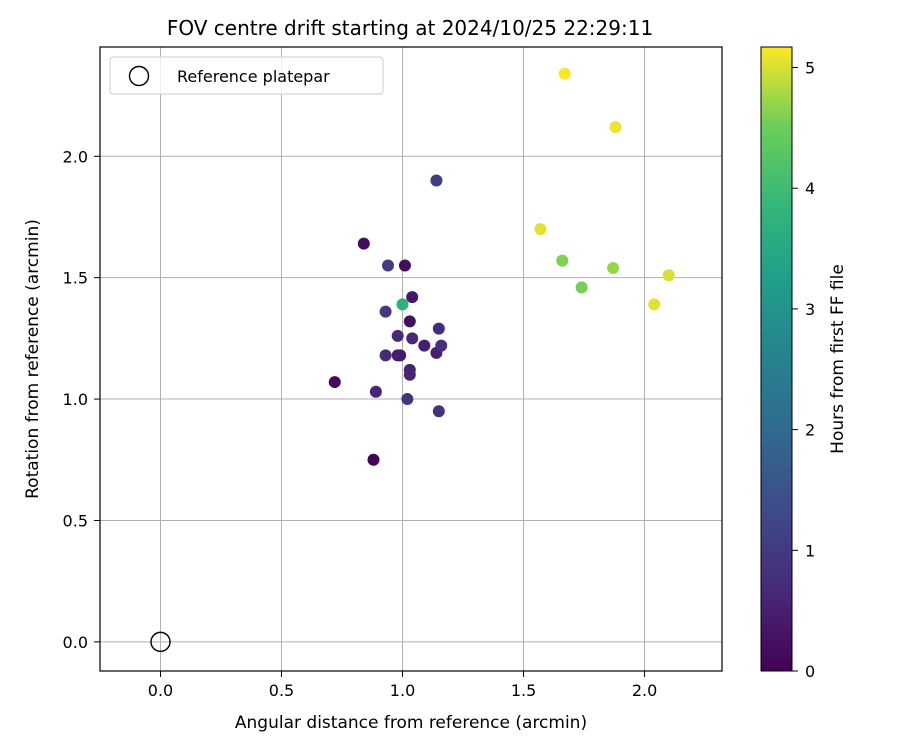  What do you see at coordinates (75, 642) in the screenshot?
I see `y-tick-label: 0.0` at bounding box center [75, 642].